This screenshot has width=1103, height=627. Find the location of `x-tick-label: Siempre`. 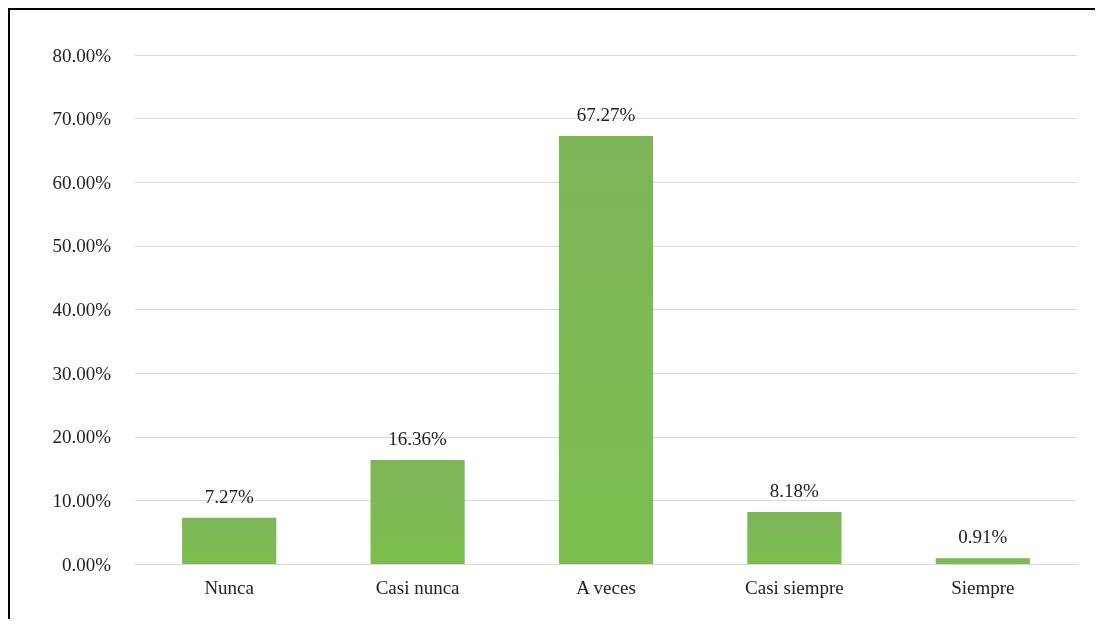

x-tick-label: Siempre is located at coordinates (983, 587).